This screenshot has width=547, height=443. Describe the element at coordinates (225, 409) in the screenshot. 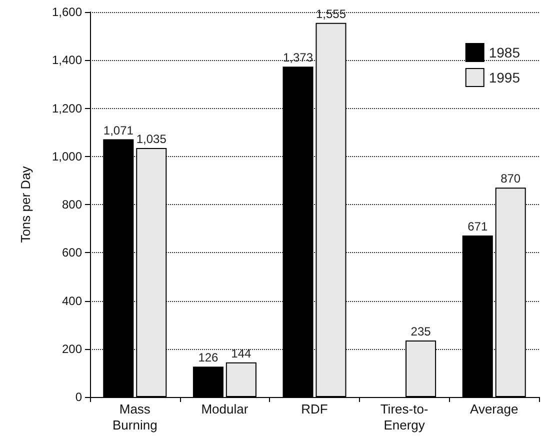

I see `x-tick-label: Modular` at that location.